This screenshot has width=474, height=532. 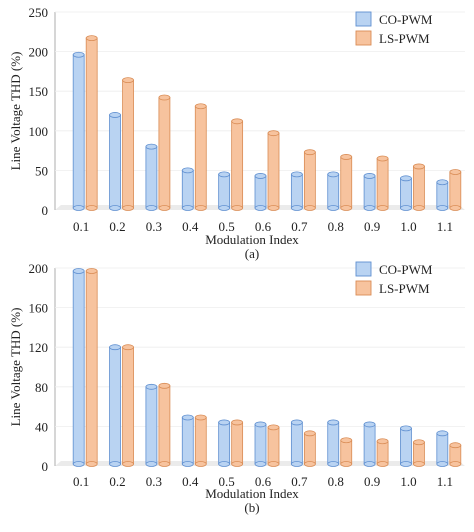 I want to click on bar-ls-pwm-1.1, so click(x=455, y=454).